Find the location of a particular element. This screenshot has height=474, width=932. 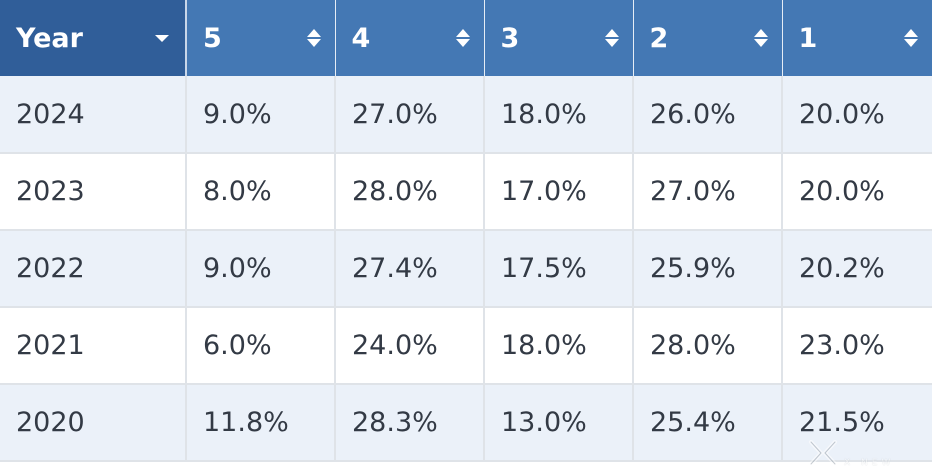

cell-value: 6.0% is located at coordinates (261, 346).